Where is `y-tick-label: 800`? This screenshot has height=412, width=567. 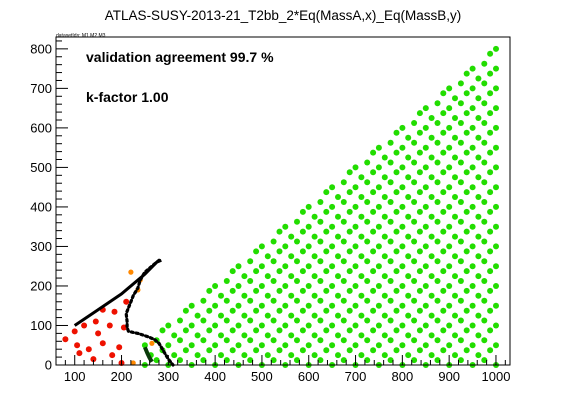
y-tick-label: 800 is located at coordinates (41, 48).